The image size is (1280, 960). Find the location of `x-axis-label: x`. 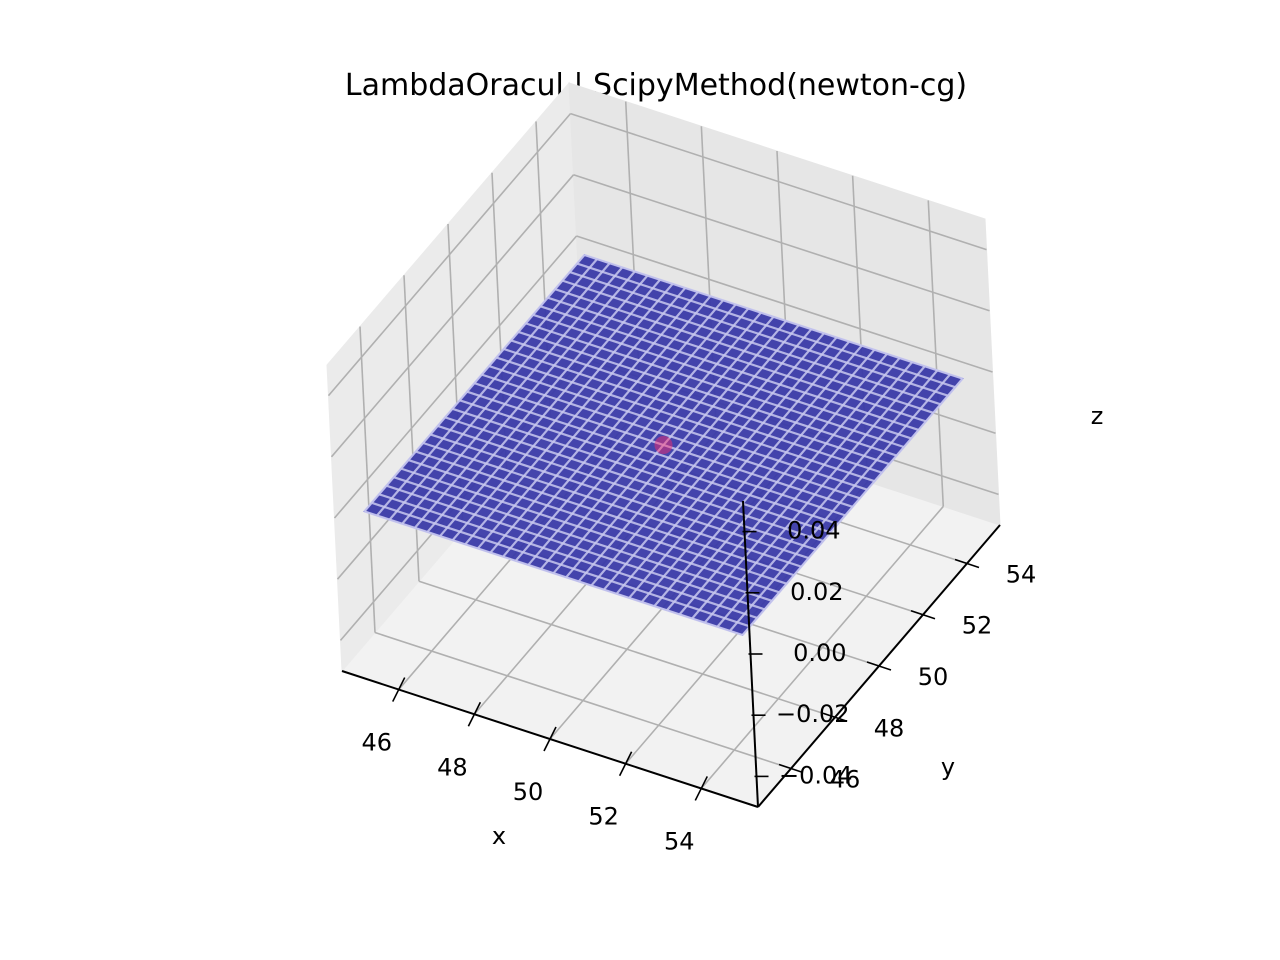

x-axis-label: x is located at coordinates (499, 836).